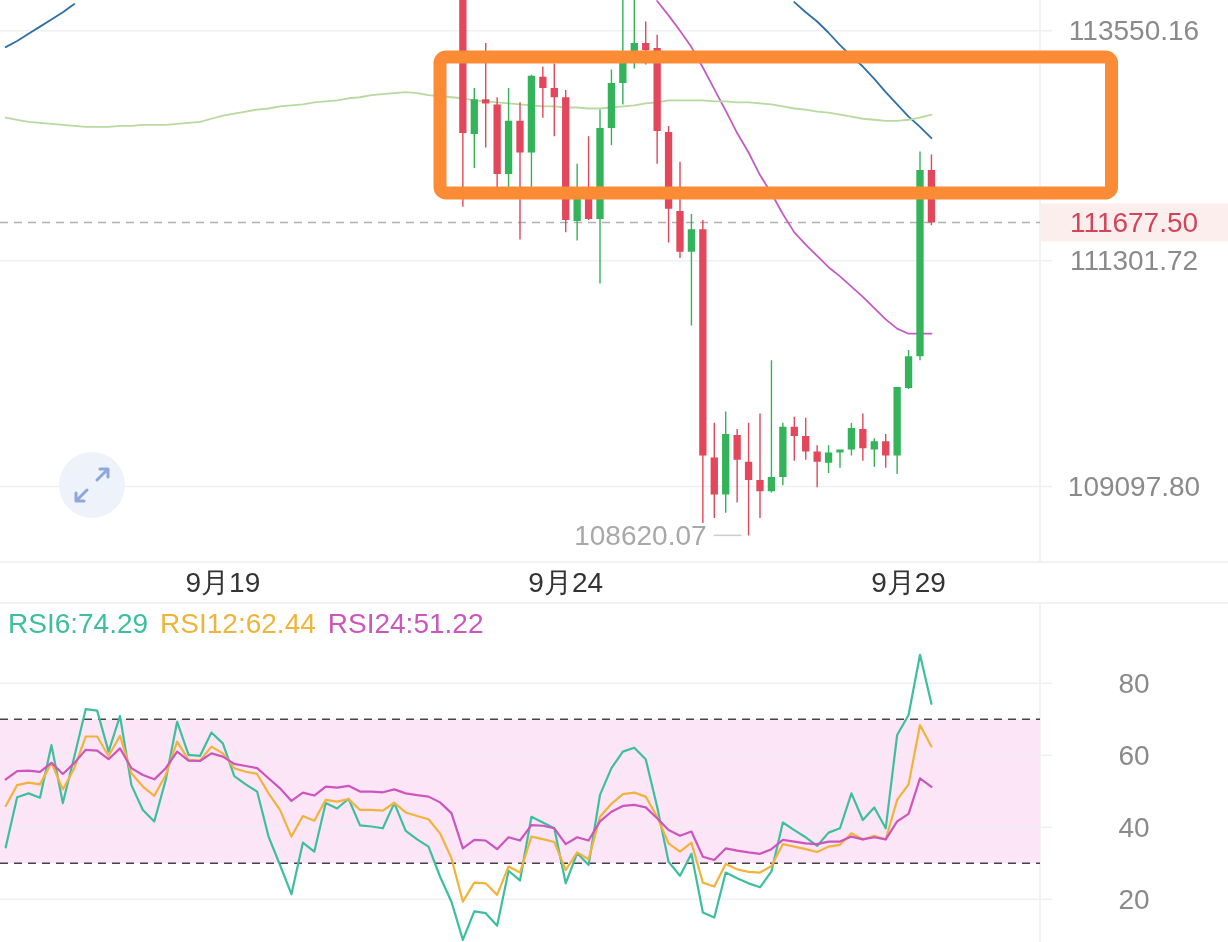  Describe the element at coordinates (1134, 827) in the screenshot. I see `y-tick-label: 40` at that location.